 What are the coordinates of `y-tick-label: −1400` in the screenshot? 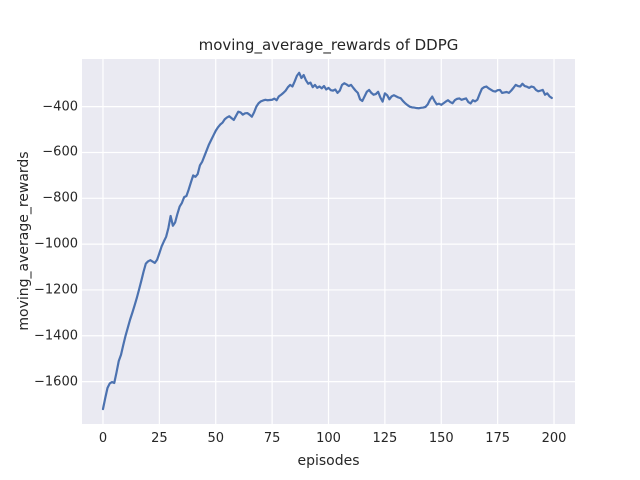 It's located at (56, 336).